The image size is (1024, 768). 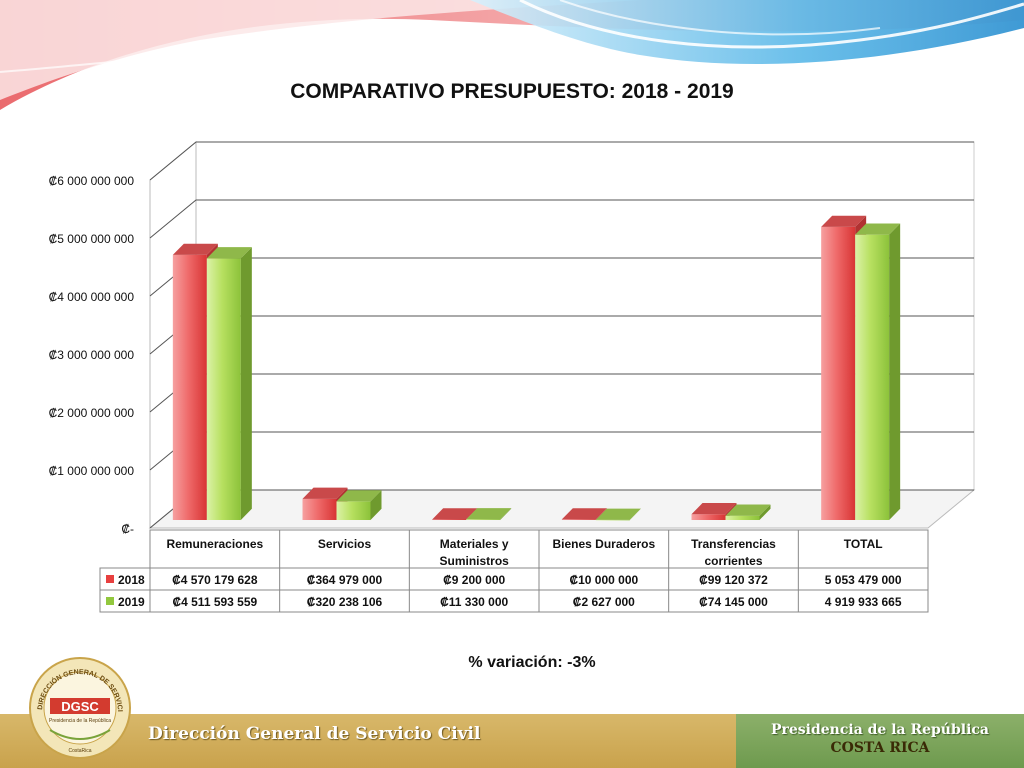 What do you see at coordinates (215, 580) in the screenshot?
I see `data-label: ₡4 570 179 628` at bounding box center [215, 580].